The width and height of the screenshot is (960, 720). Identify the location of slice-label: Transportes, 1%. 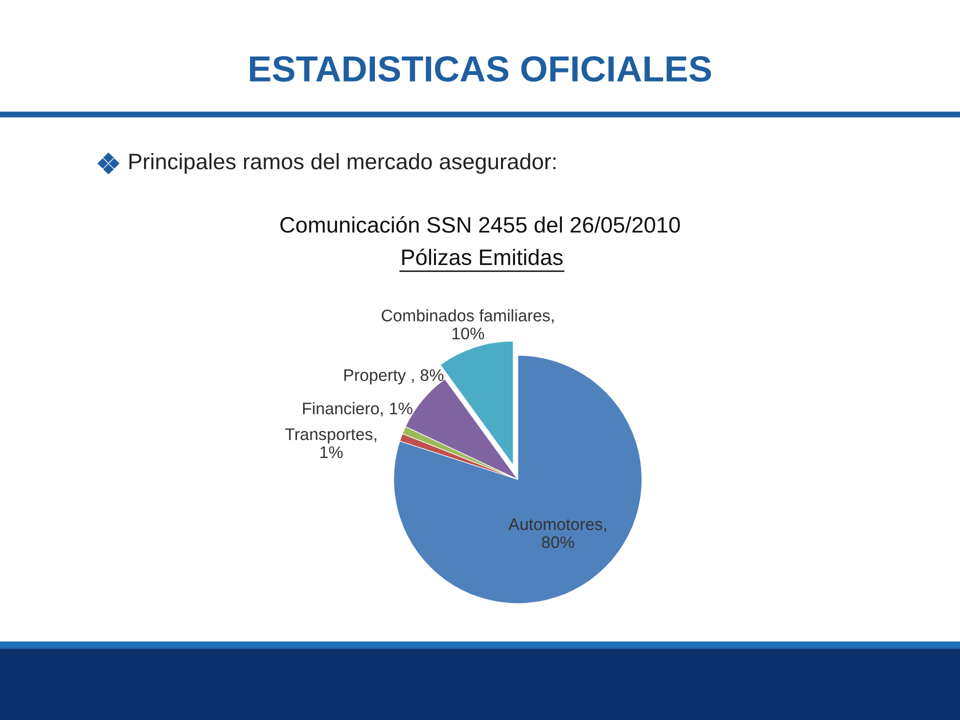
(330, 443).